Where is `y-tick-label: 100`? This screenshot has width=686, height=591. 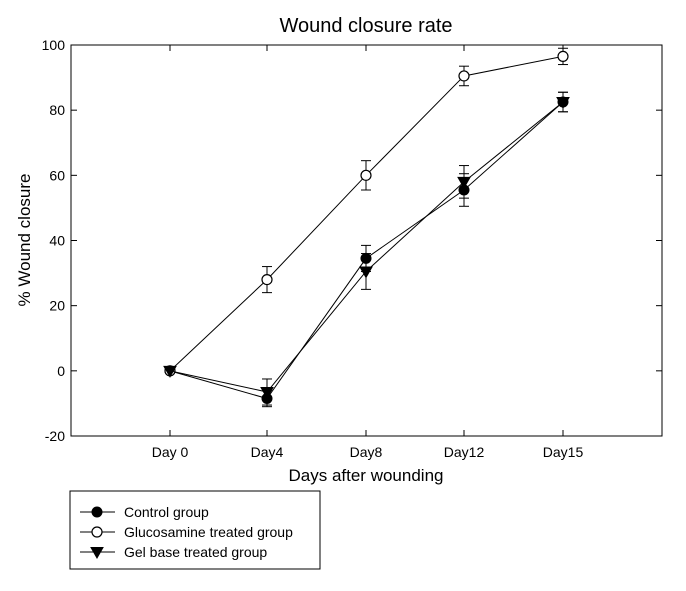 y-tick-label: 100 is located at coordinates (54, 45).